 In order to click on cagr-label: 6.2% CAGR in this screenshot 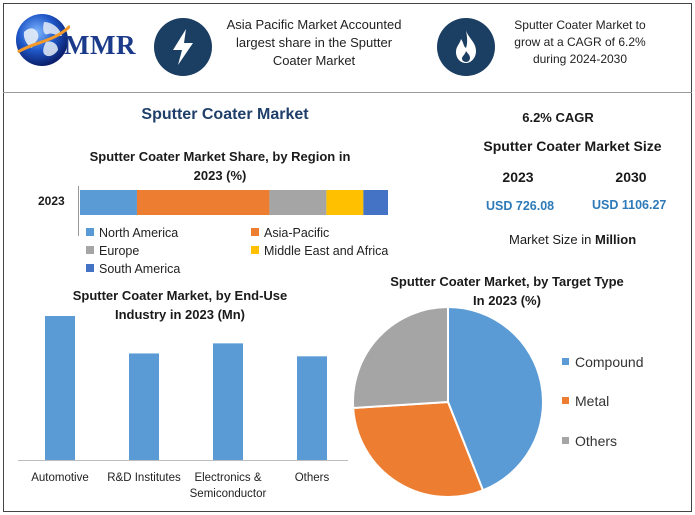, I will do `click(558, 117)`.